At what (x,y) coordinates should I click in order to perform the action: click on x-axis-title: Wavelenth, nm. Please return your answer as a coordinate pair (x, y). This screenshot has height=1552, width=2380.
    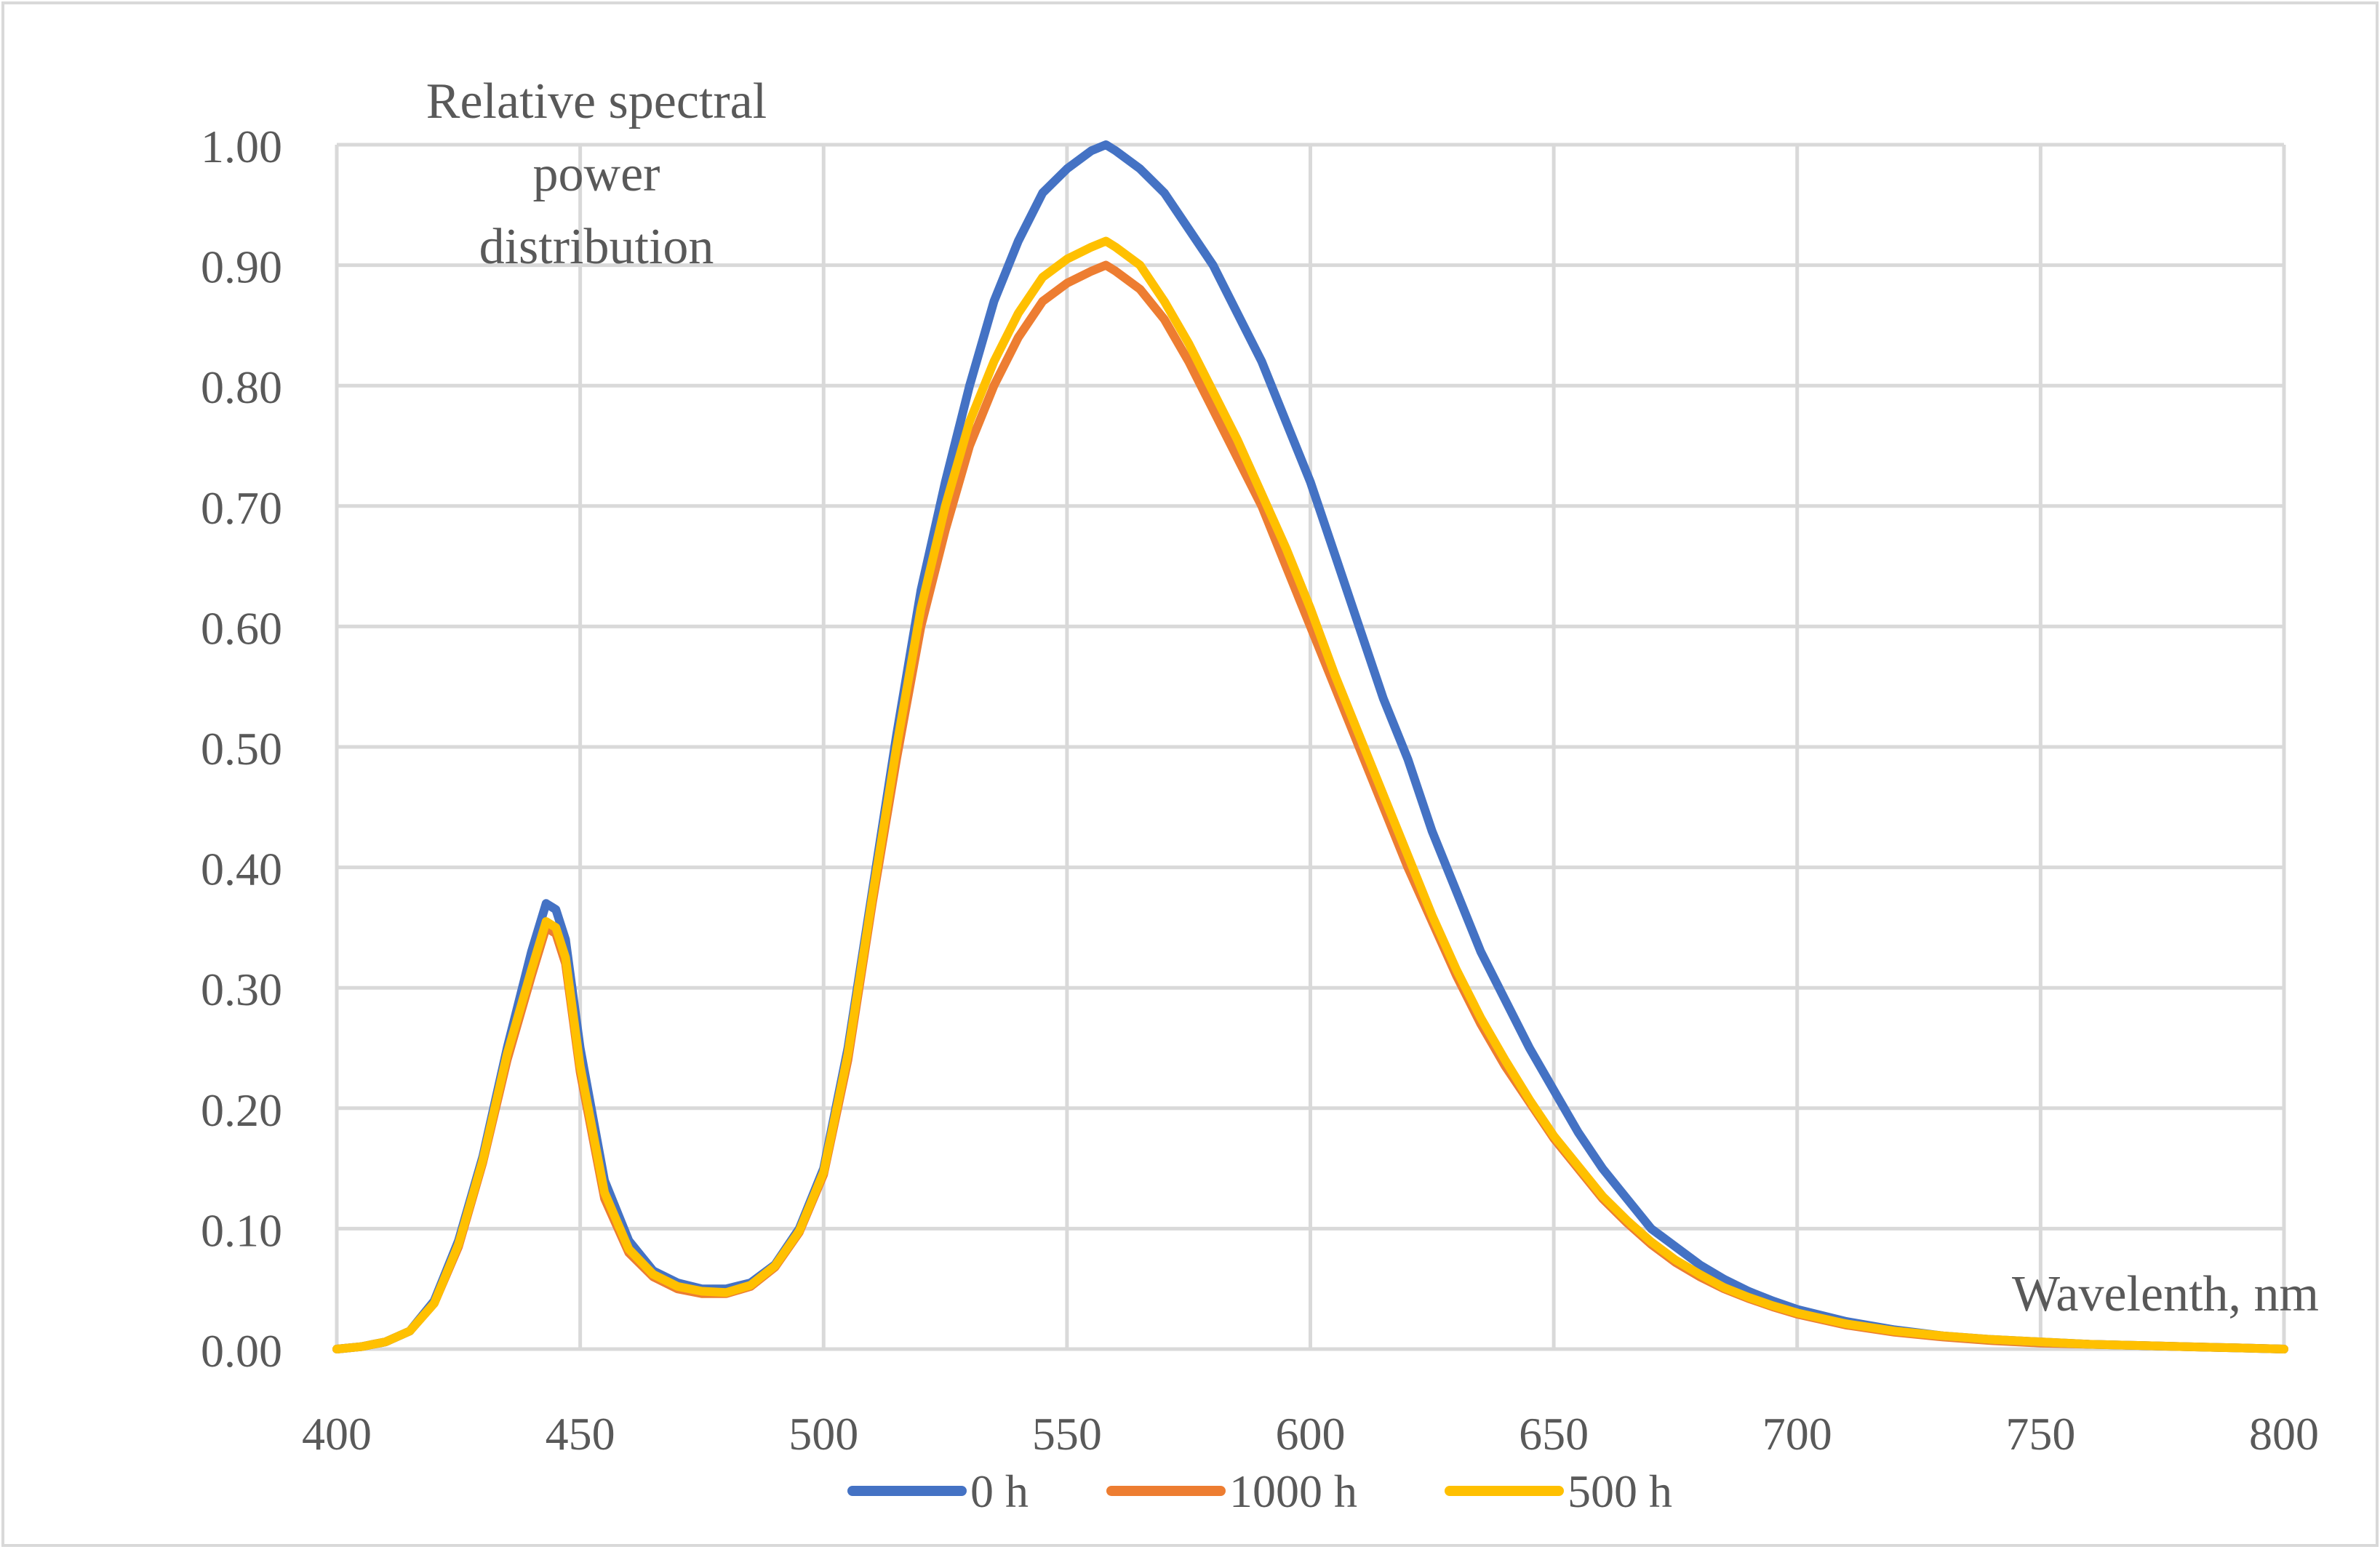
    Looking at the image, I should click on (2165, 1294).